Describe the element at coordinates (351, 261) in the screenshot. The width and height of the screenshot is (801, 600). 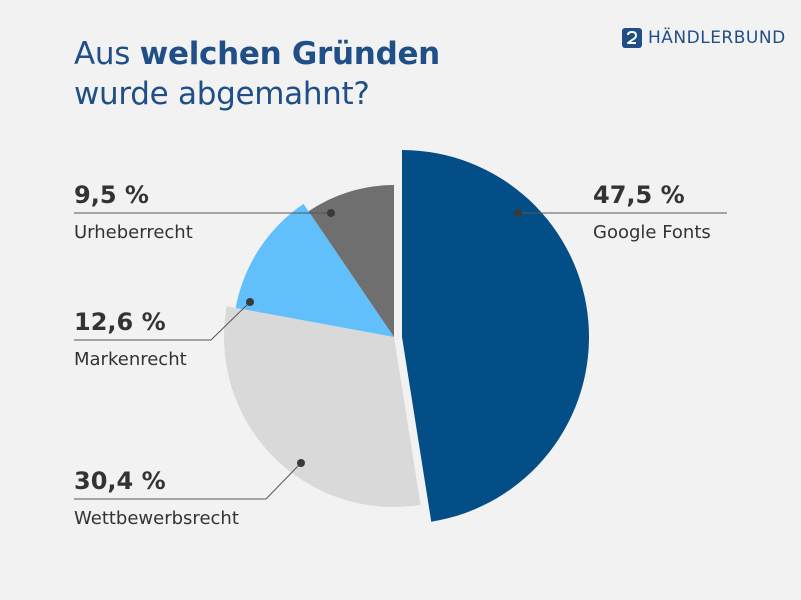
I see `slice-urheberrecht` at that location.